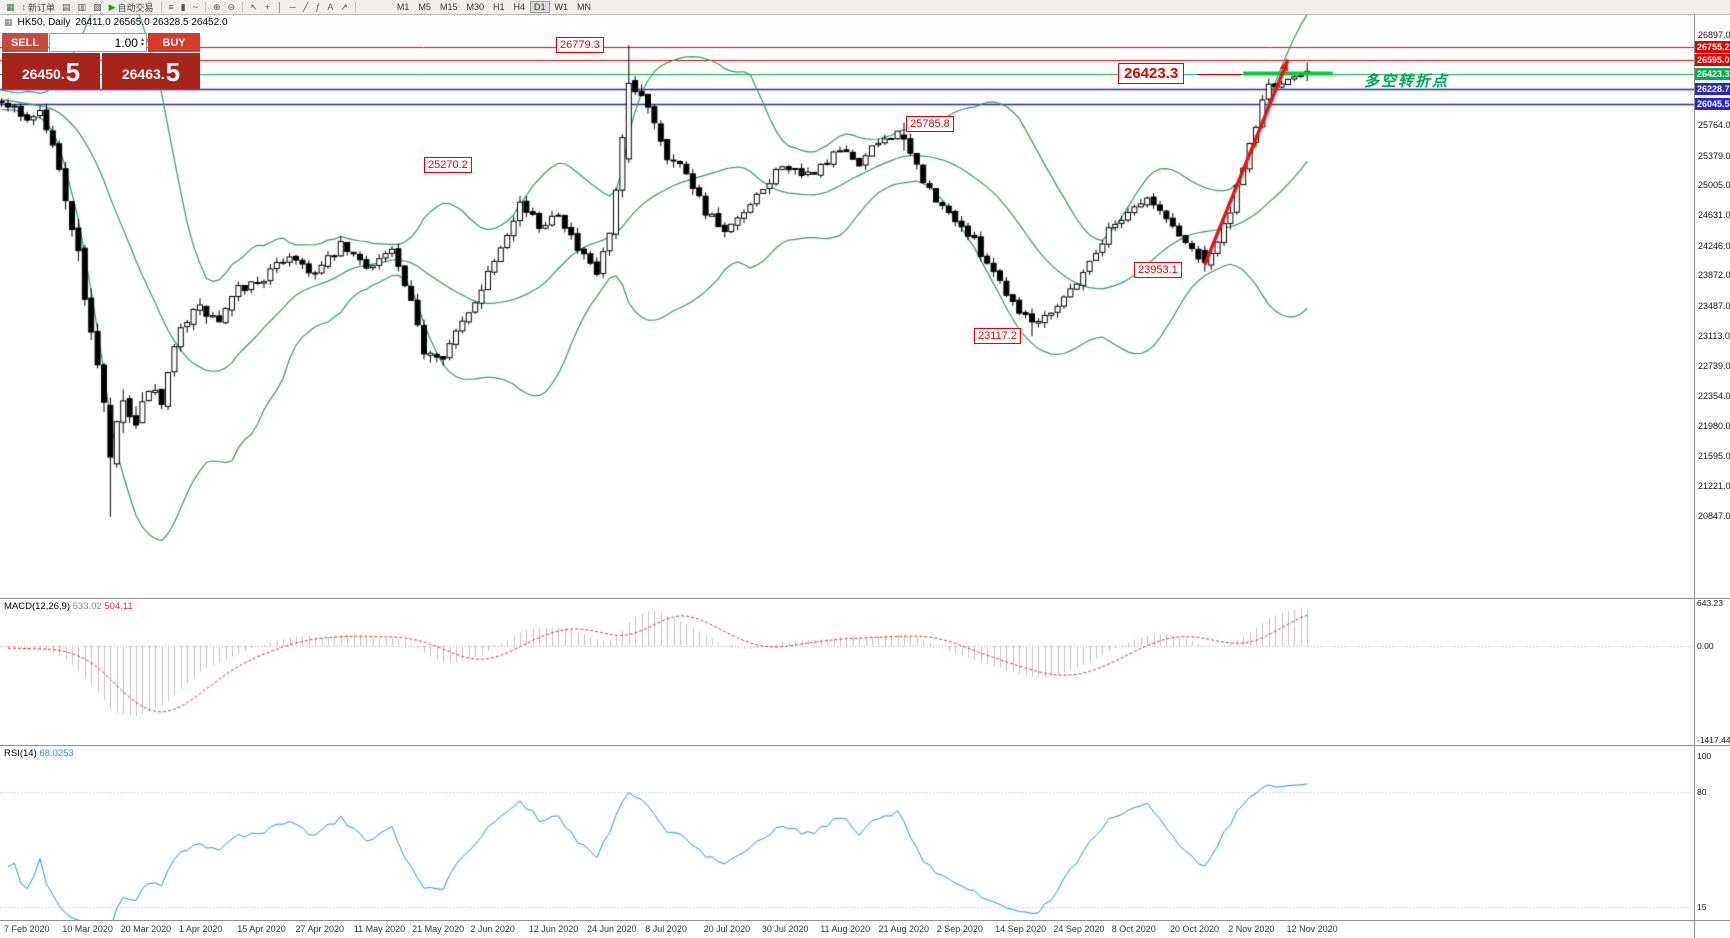 The height and width of the screenshot is (938, 1730). I want to click on buy-price-main: 26463., so click(143, 74).